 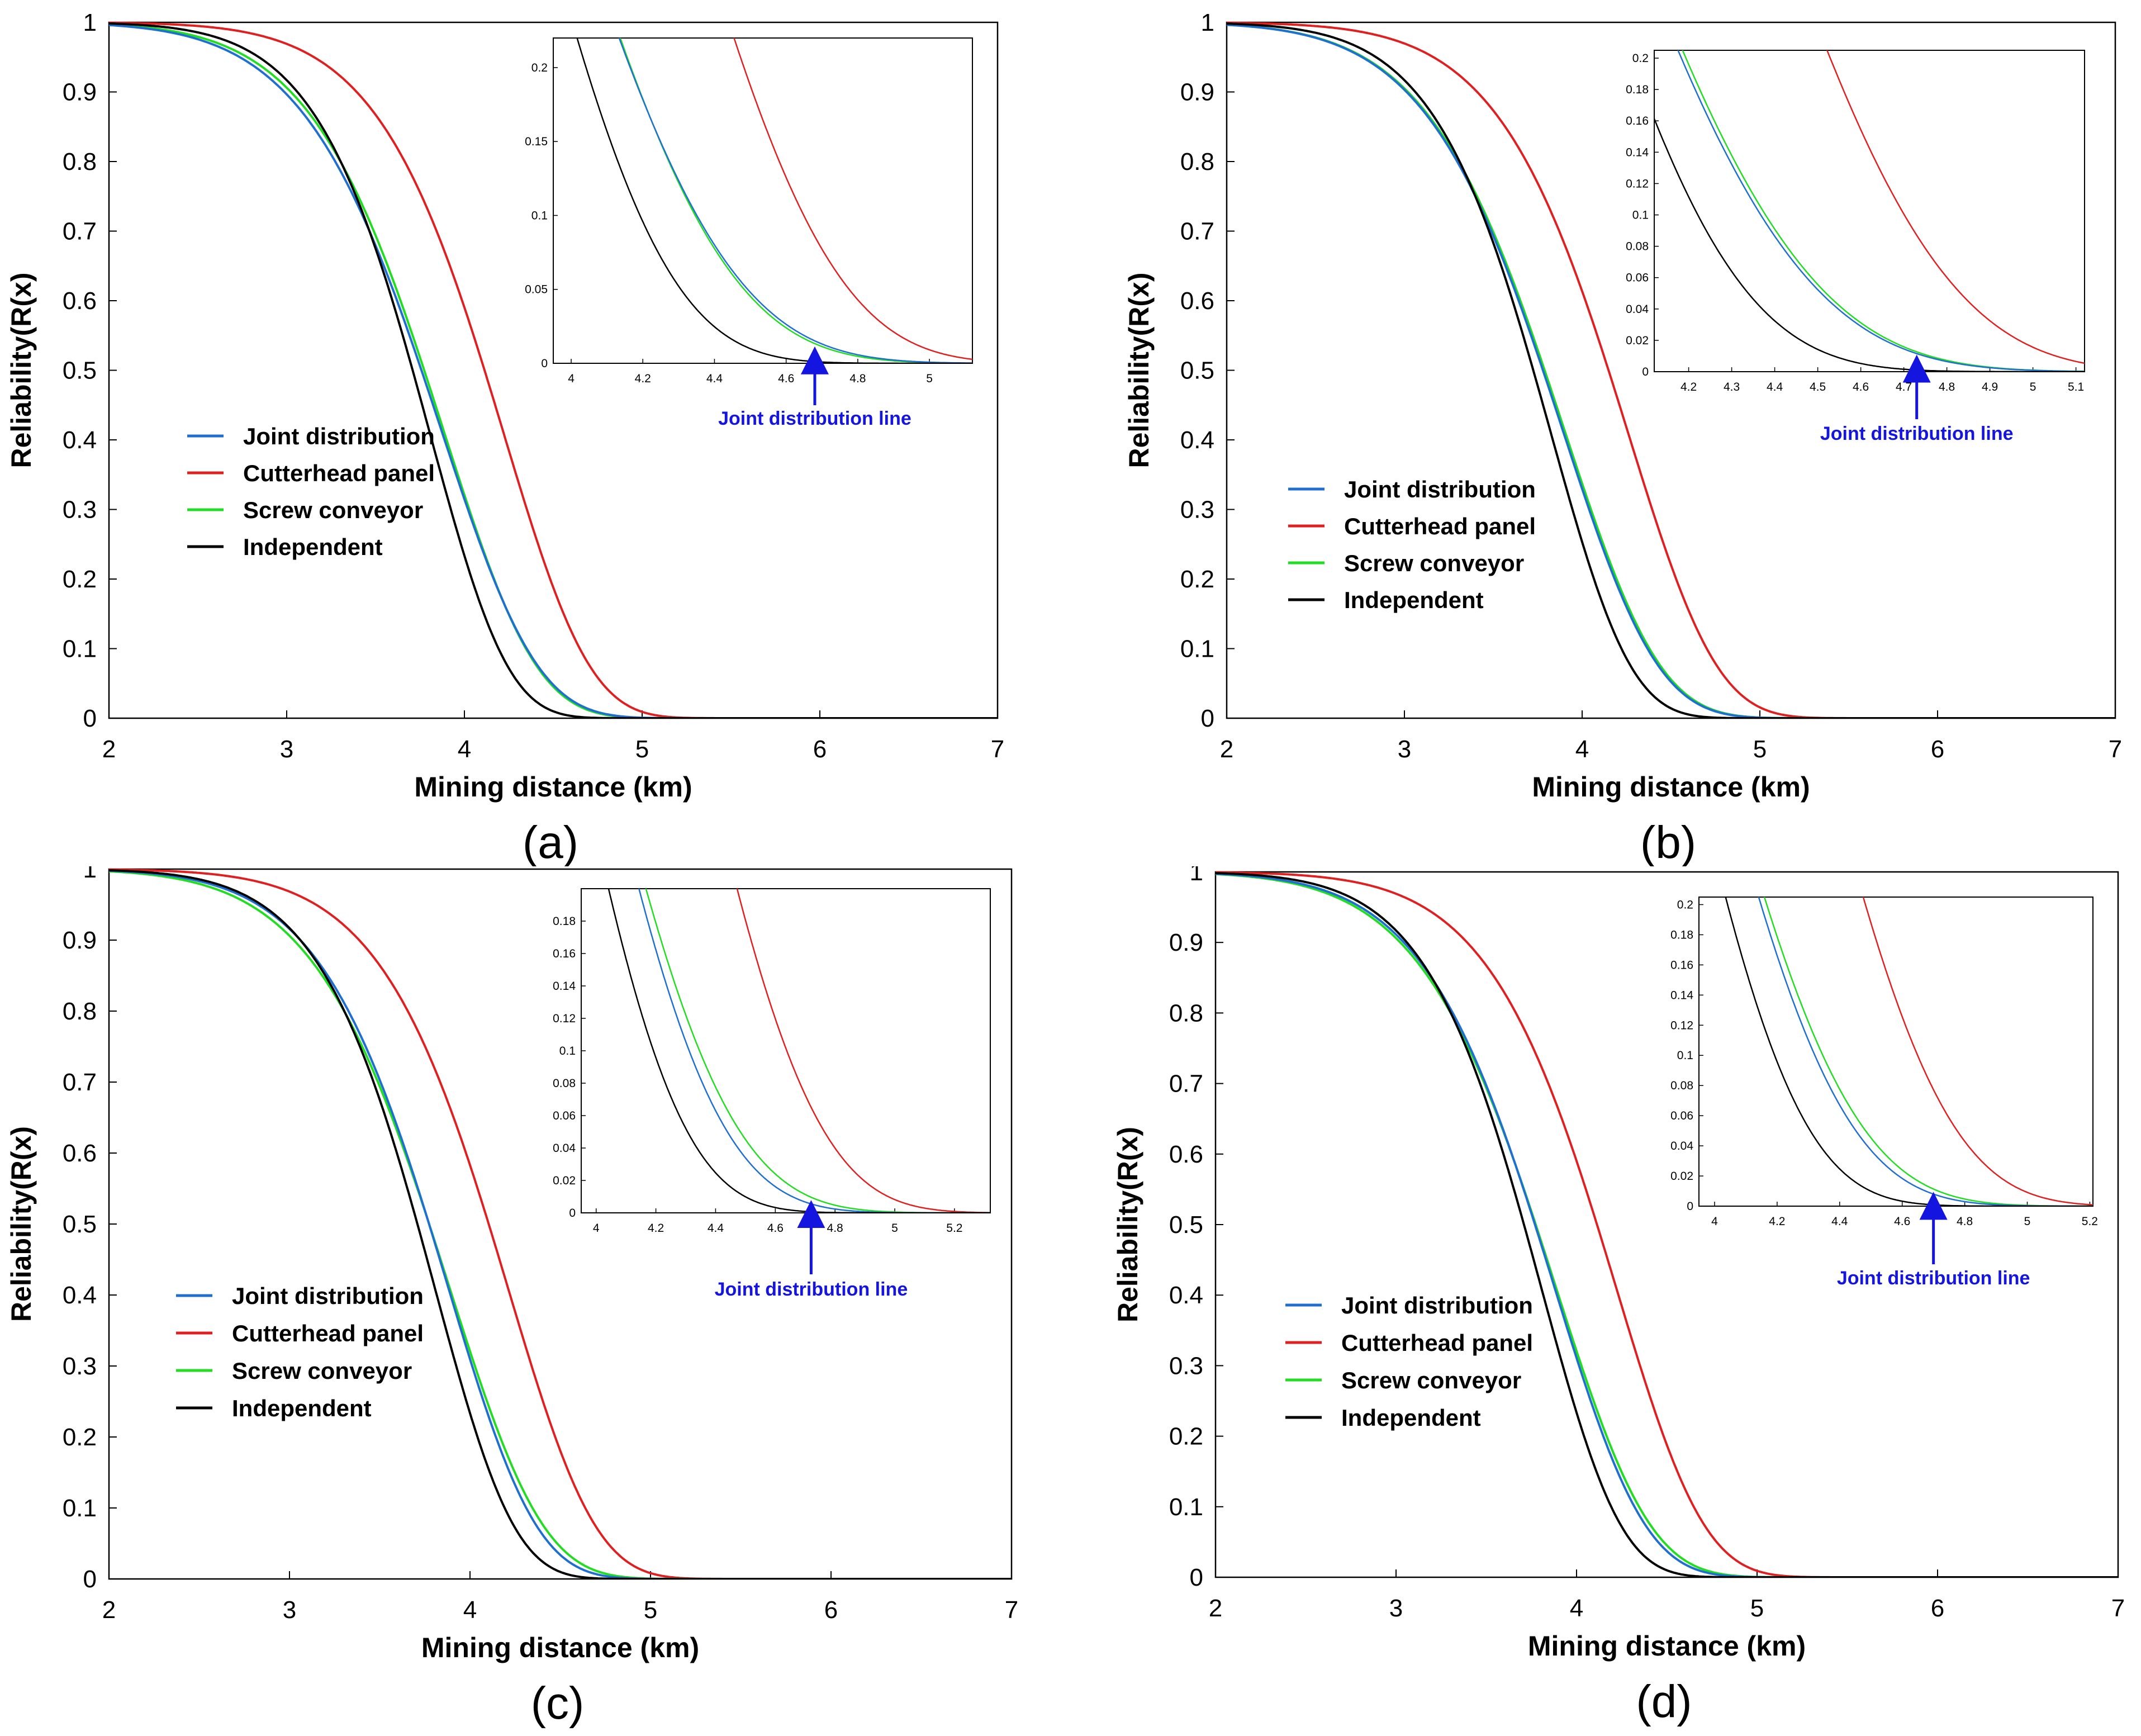 What do you see at coordinates (1869, 245) in the screenshot?
I see `inset-series-line-independent` at bounding box center [1869, 245].